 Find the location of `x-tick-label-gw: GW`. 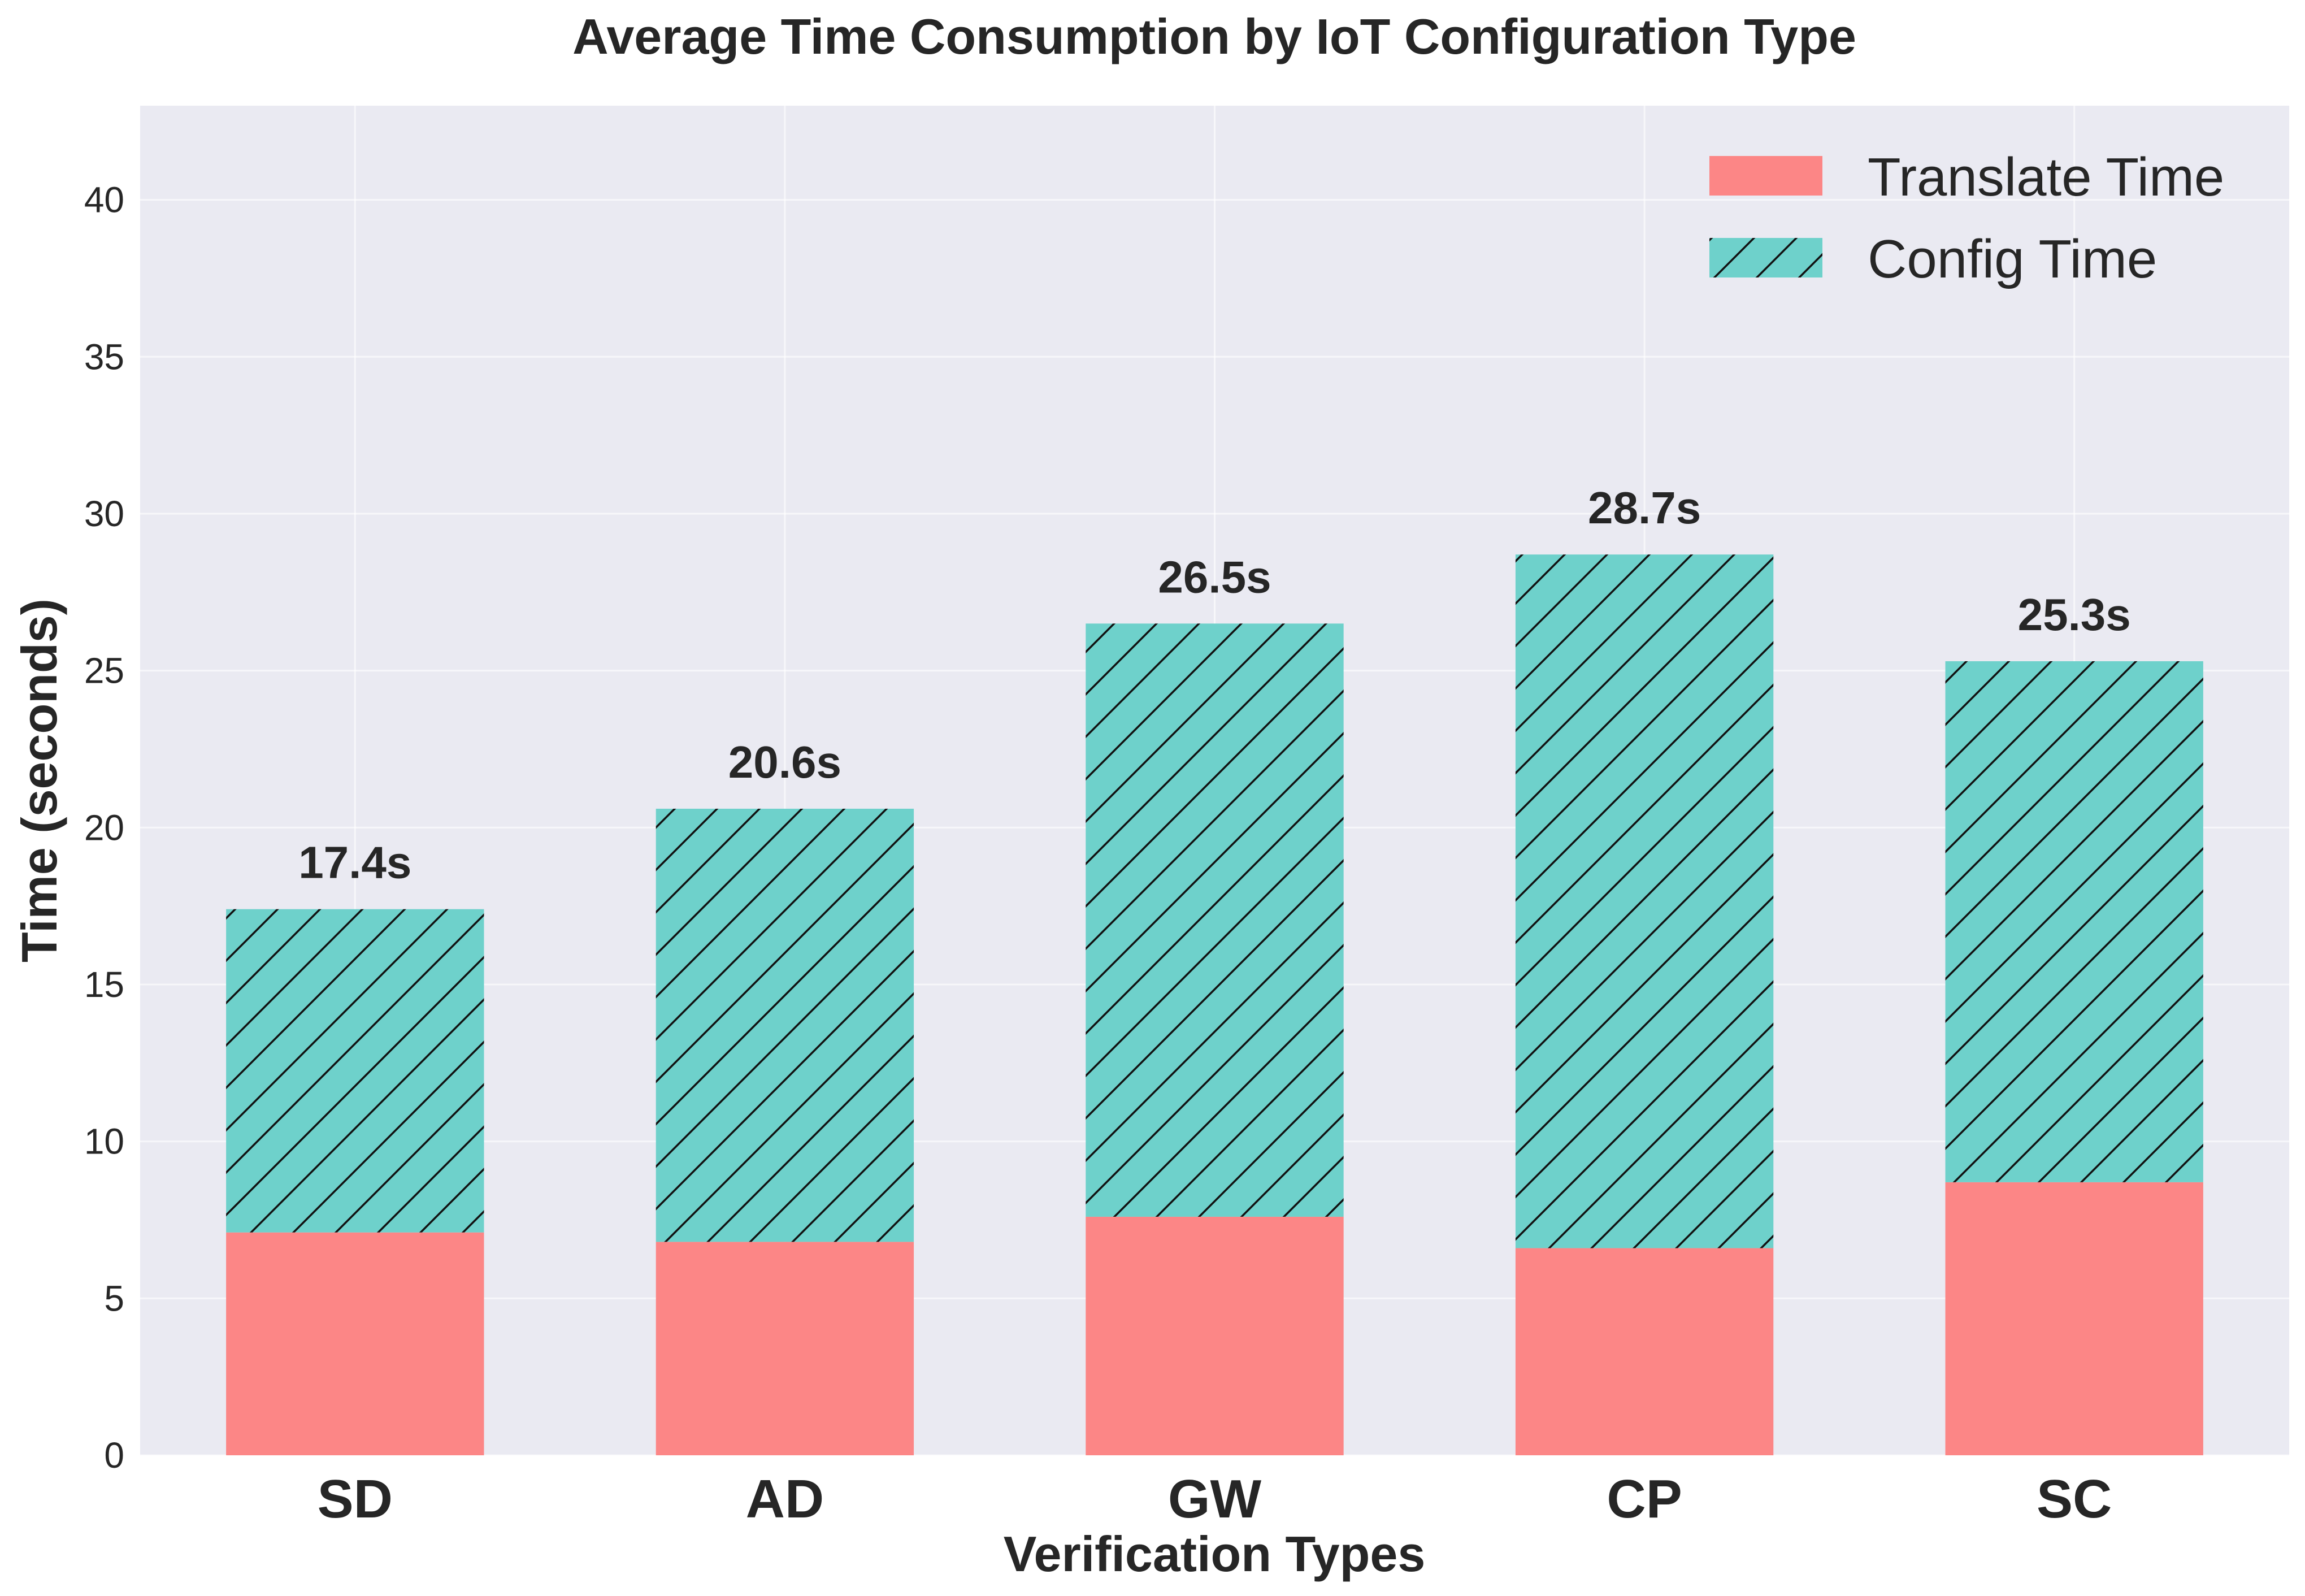

x-tick-label-gw: GW is located at coordinates (1215, 1499).